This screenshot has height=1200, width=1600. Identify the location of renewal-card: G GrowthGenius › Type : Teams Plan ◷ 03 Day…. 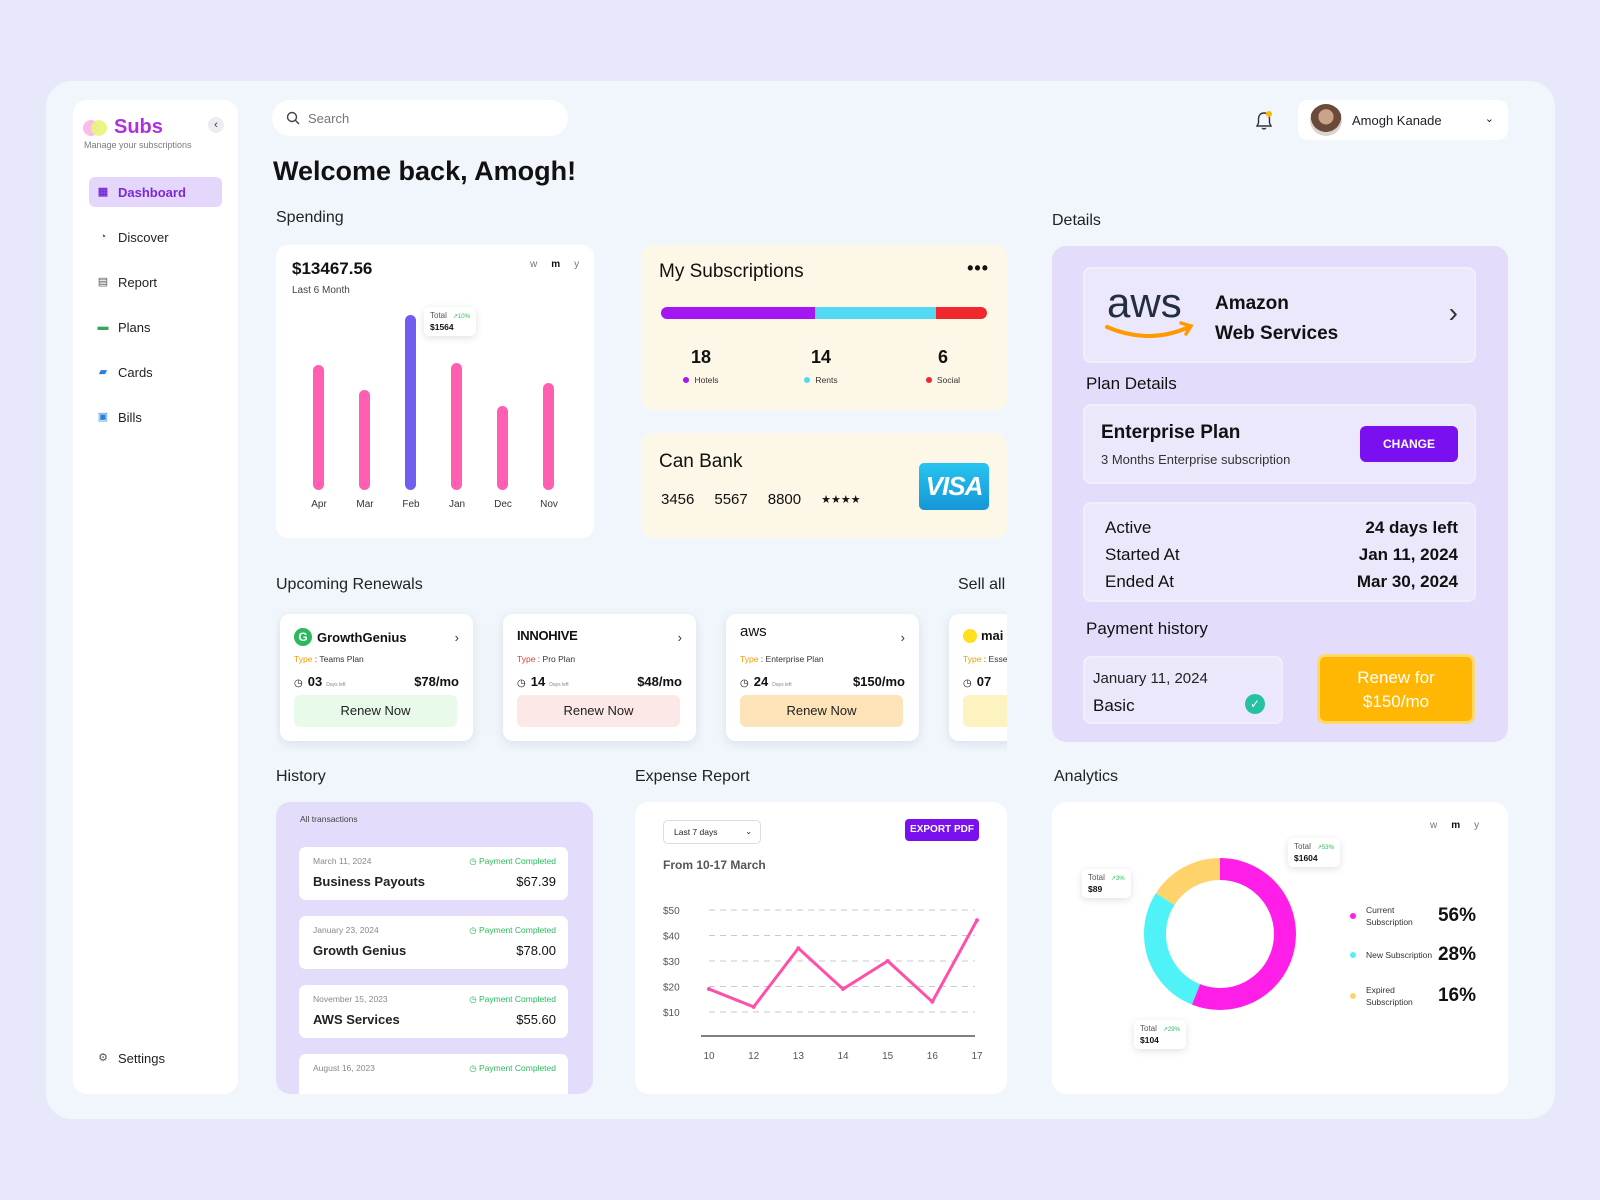
(376, 677).